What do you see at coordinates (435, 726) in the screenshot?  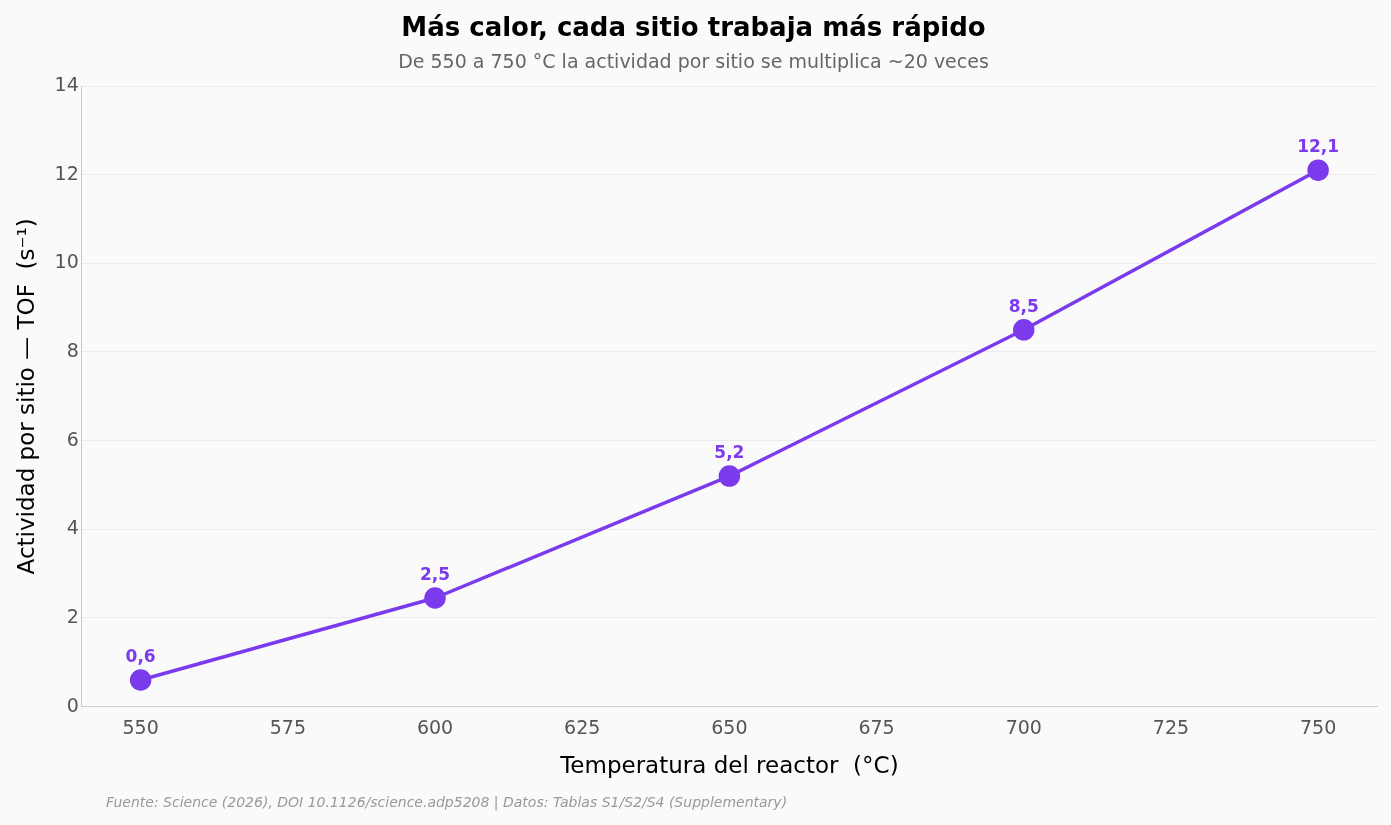 I see `x-tick-label: 600` at bounding box center [435, 726].